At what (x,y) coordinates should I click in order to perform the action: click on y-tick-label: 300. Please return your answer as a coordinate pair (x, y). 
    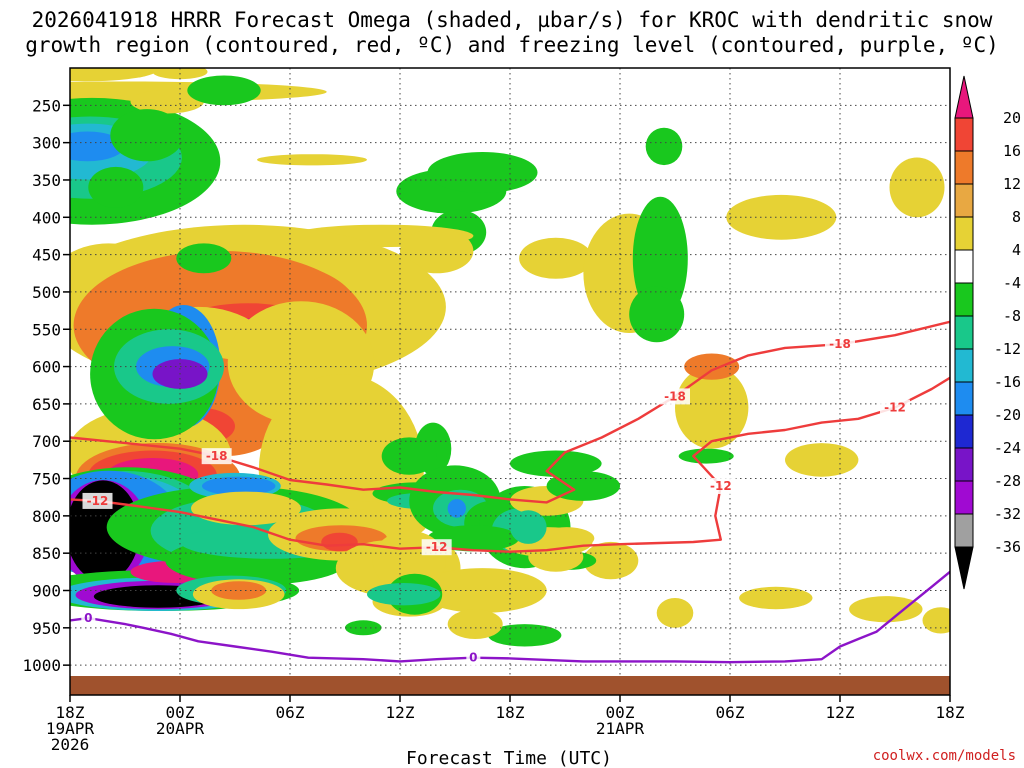
    Looking at the image, I should click on (46, 143).